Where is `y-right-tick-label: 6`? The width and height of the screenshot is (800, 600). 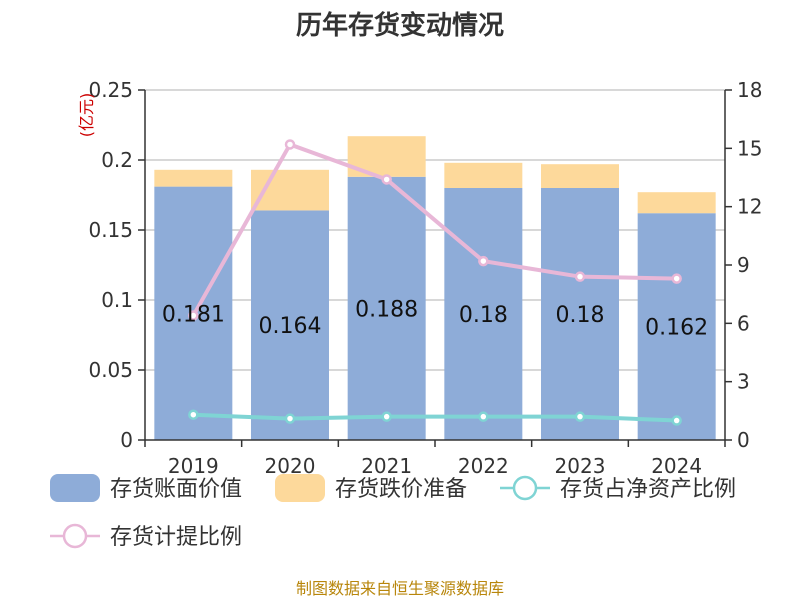
y-right-tick-label: 6 is located at coordinates (743, 323).